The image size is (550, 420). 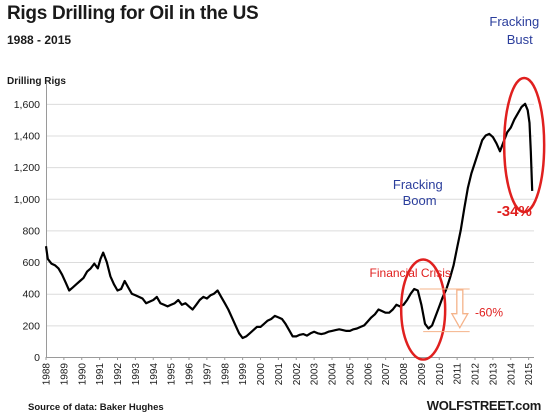 What do you see at coordinates (333, 374) in the screenshot?
I see `x-tick-label: 2004` at bounding box center [333, 374].